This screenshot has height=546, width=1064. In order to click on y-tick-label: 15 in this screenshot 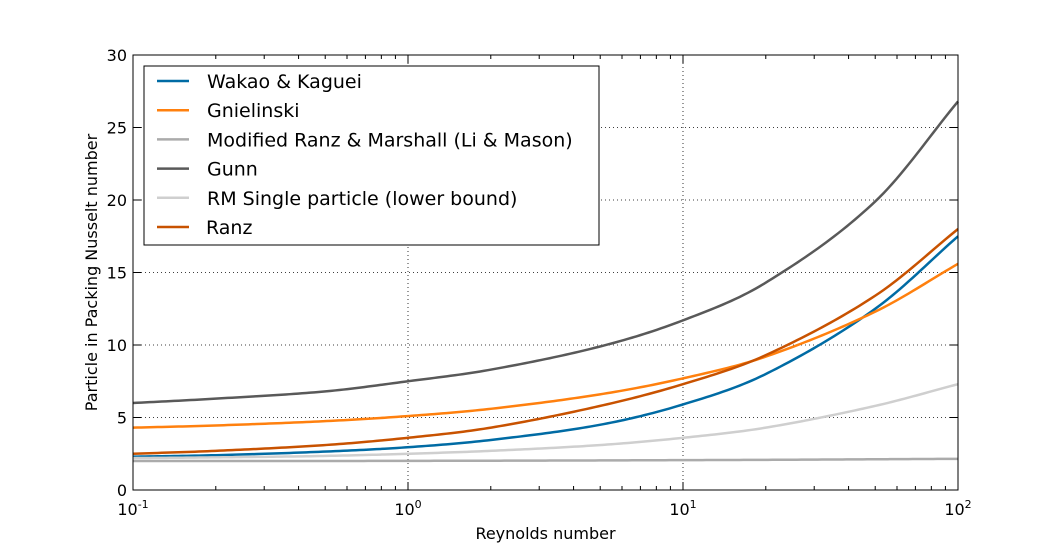, I will do `click(117, 273)`.